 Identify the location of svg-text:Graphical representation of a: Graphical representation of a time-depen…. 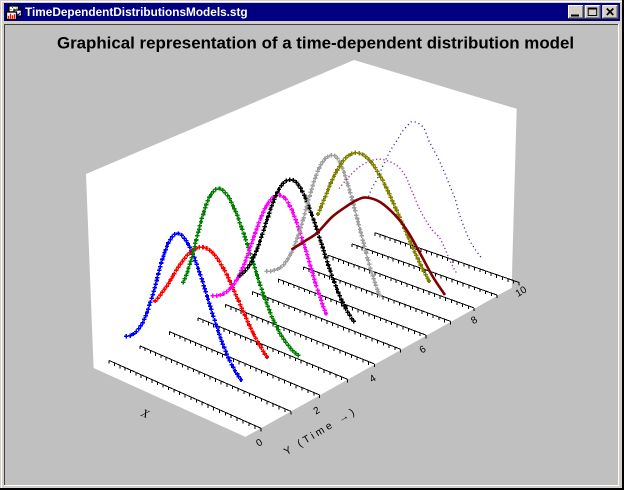
(315, 43).